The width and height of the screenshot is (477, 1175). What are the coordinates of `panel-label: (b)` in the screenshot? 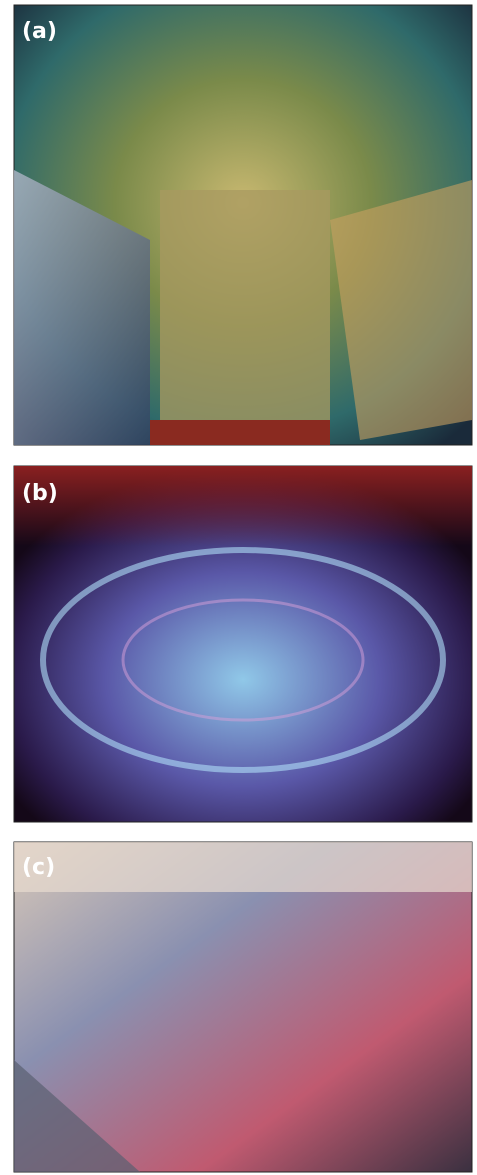 It's located at (40, 493).